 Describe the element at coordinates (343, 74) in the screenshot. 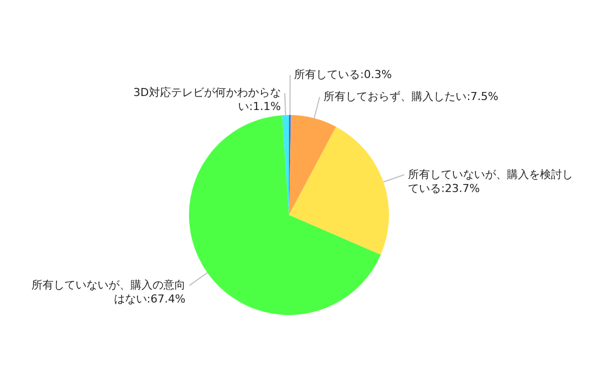

I see `slice-label: 所有している:0.3%` at that location.